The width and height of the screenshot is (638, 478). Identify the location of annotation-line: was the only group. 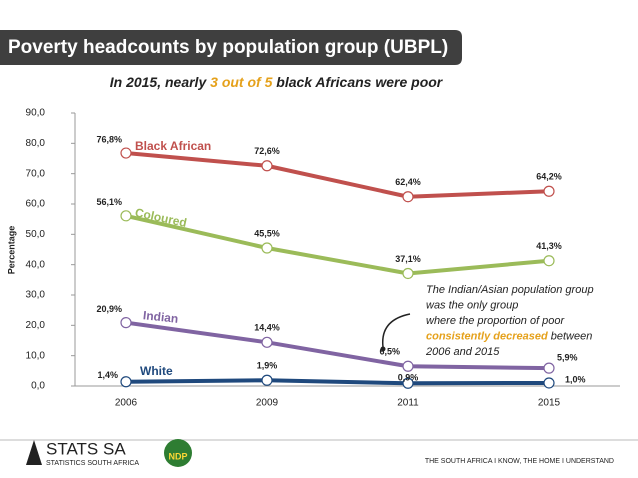
(472, 305).